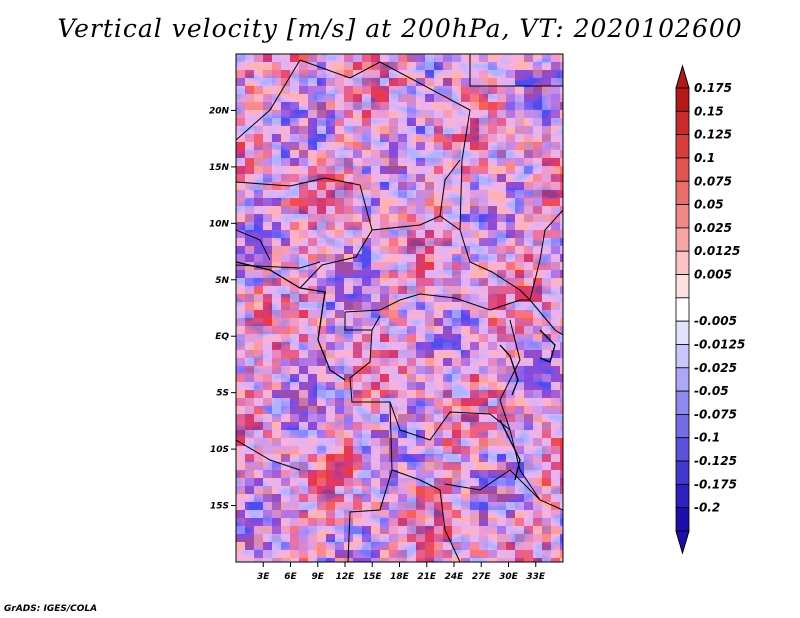 The height and width of the screenshot is (618, 800). I want to click on colorbar-label: -0.05, so click(711, 391).